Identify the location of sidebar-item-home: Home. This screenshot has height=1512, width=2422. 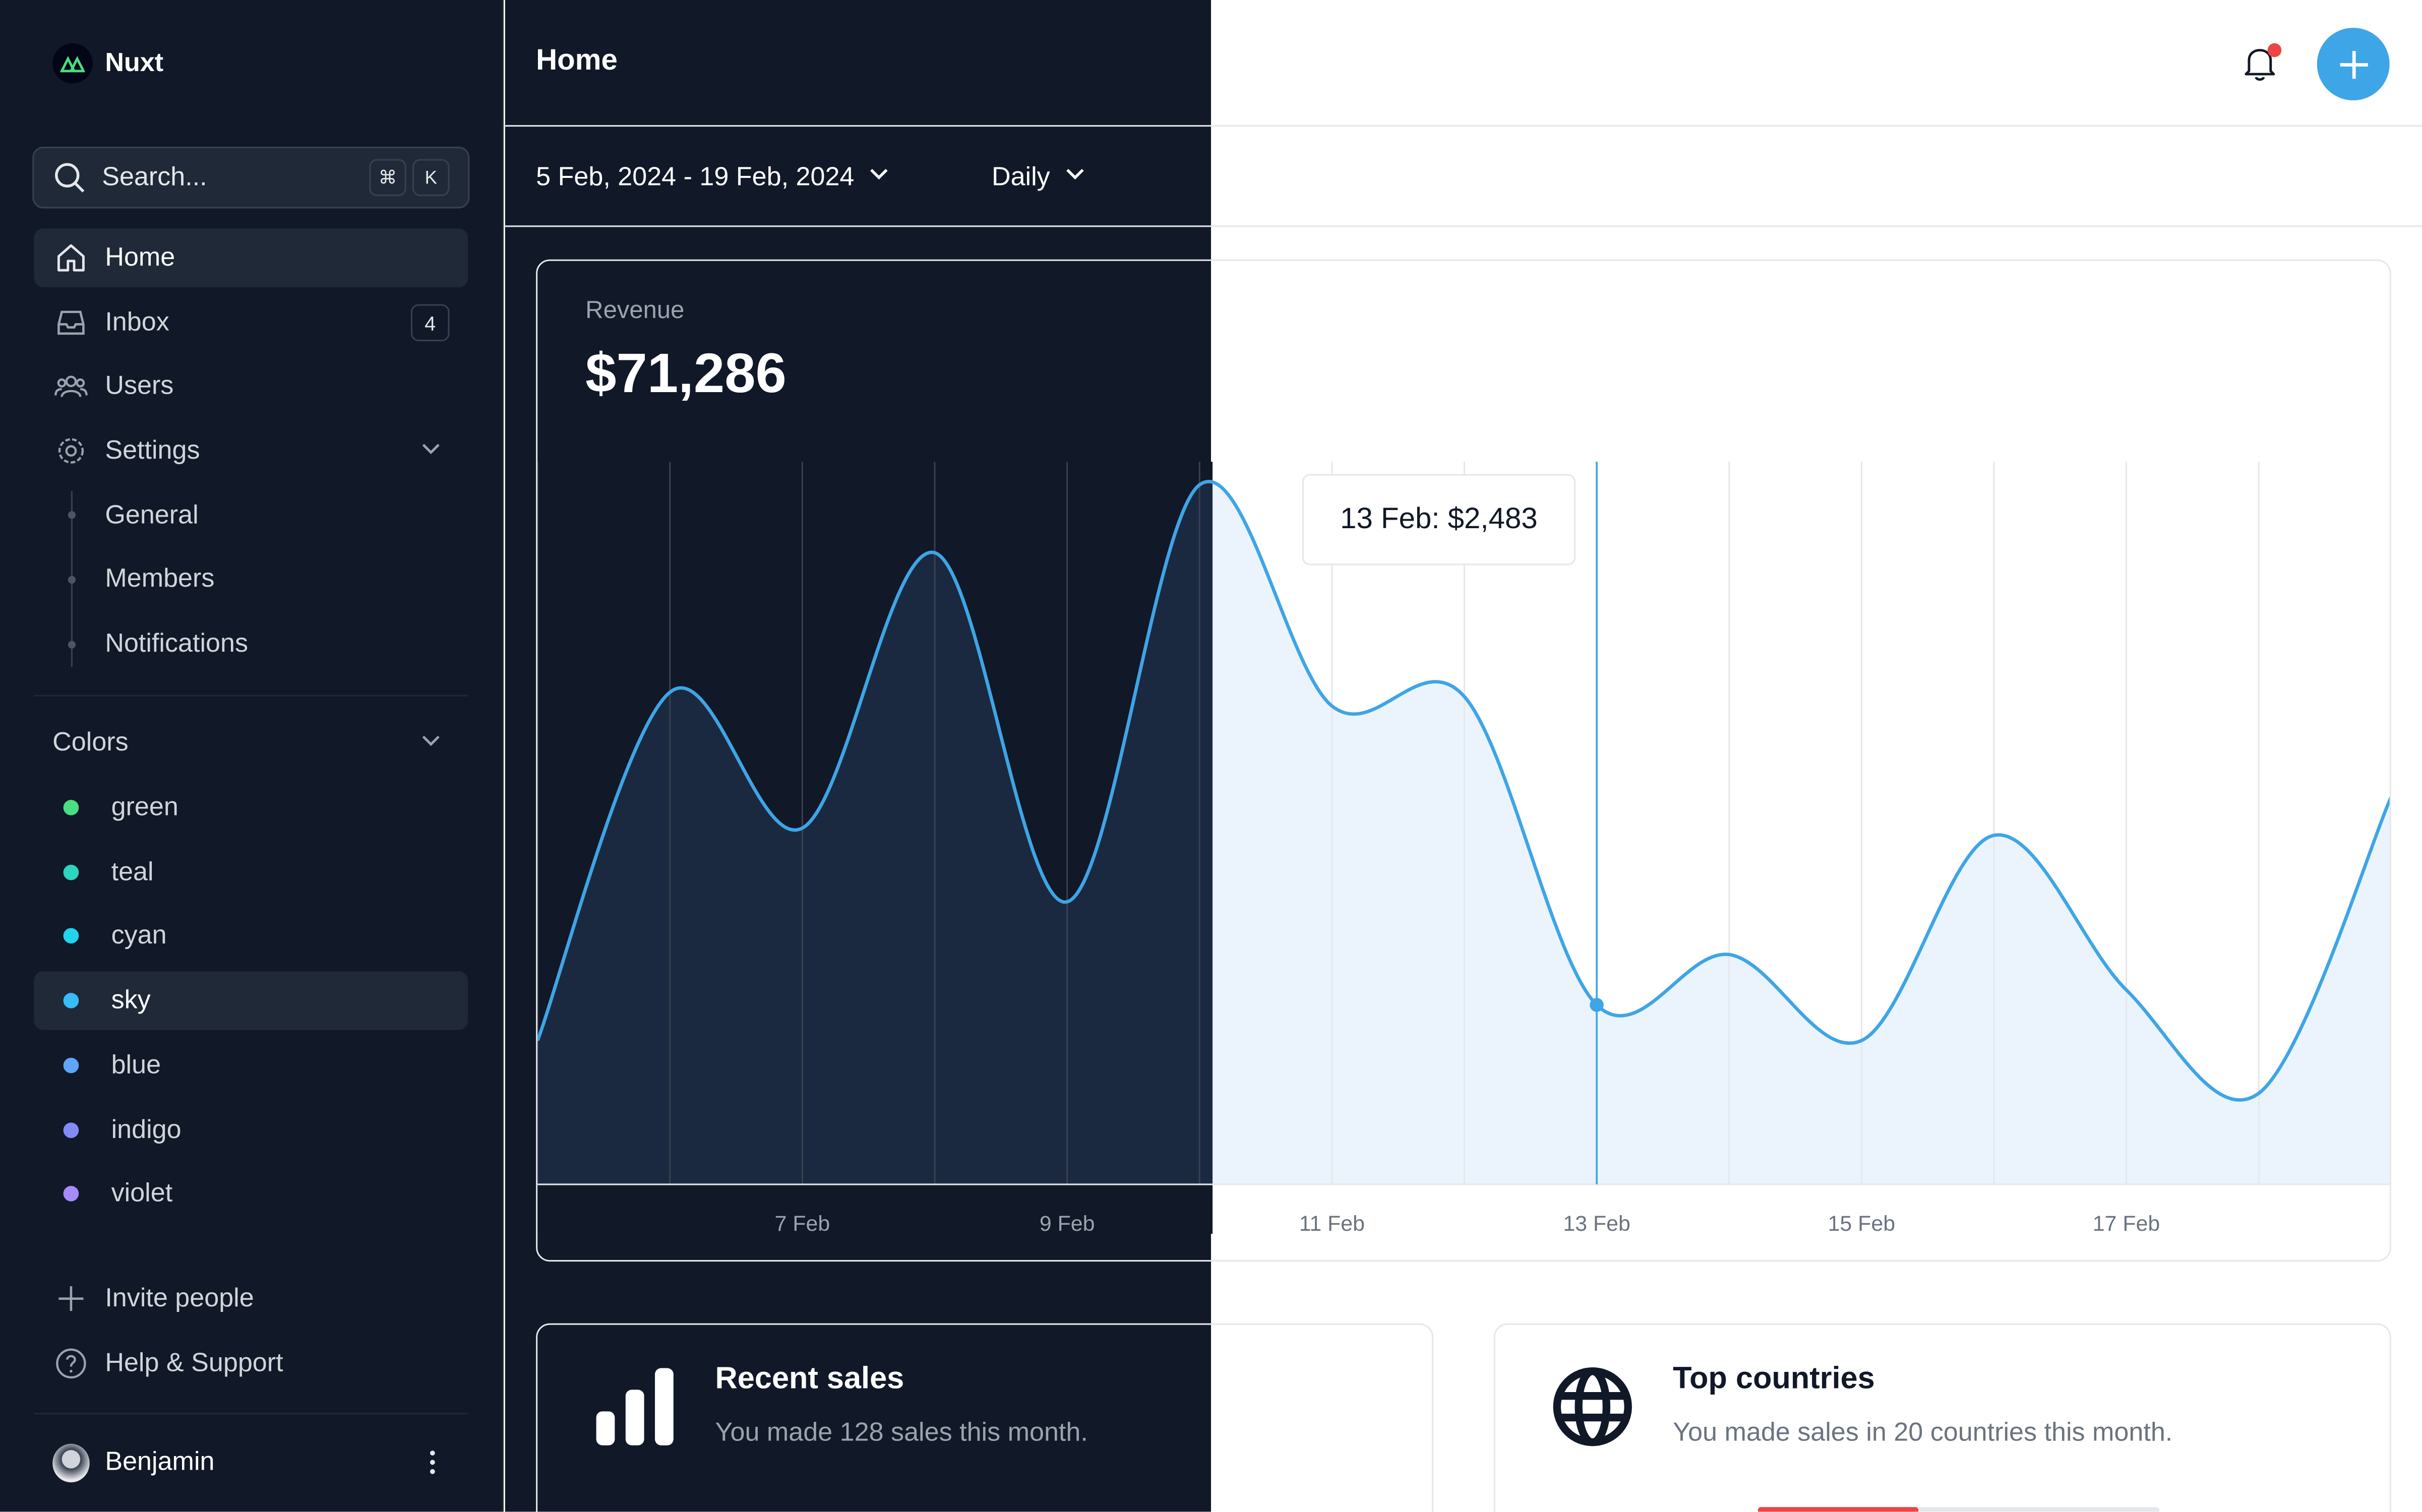
(251, 257).